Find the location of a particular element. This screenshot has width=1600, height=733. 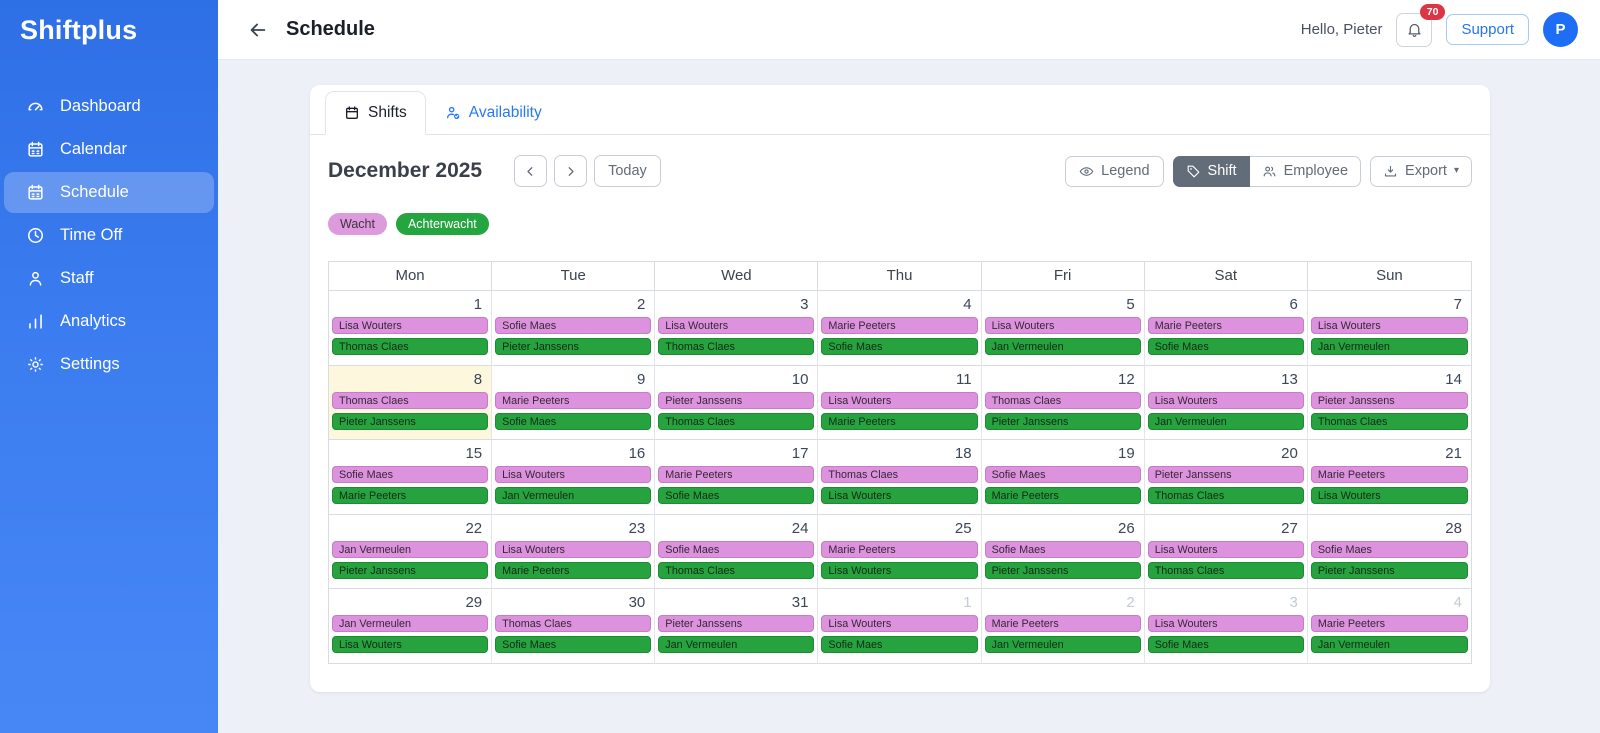

calendar-day-cell: 2 Marie Peeters Jan Vermeulen is located at coordinates (1063, 626).